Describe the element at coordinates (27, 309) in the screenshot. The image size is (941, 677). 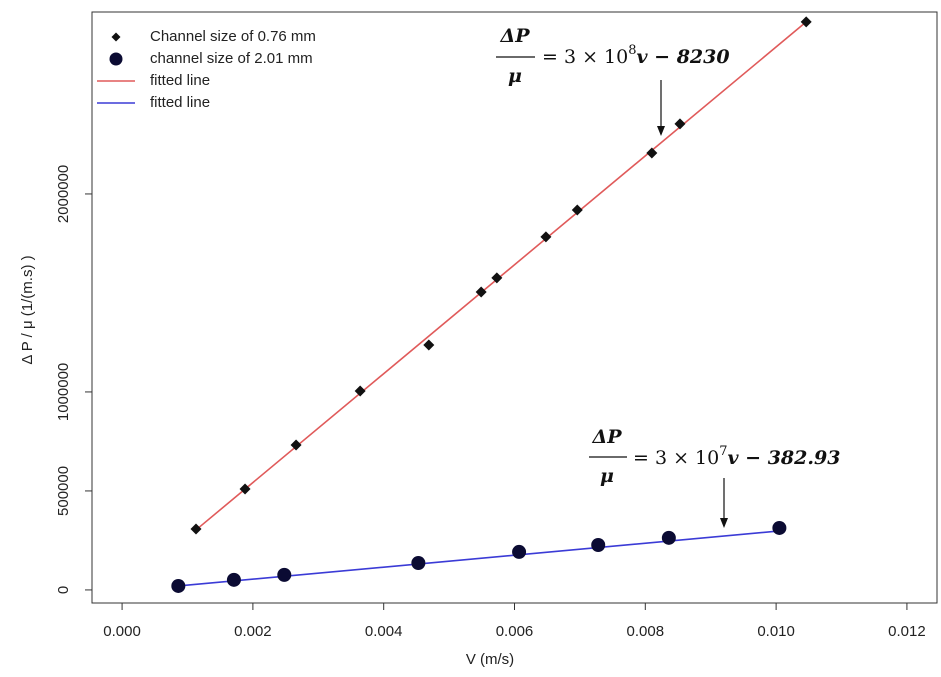
I see `y-axis-label: Δ P / μ (1/(m.s) )` at that location.